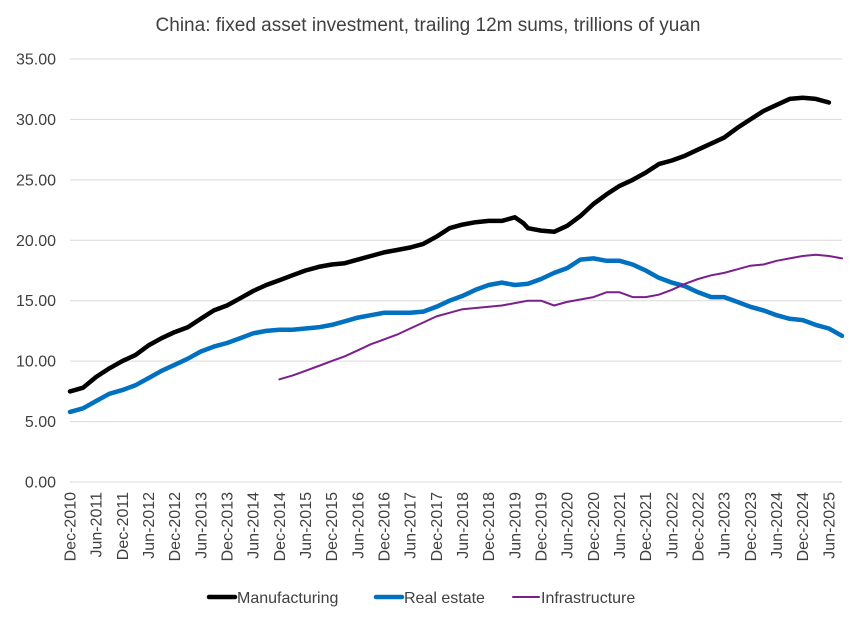 This screenshot has width=855, height=622. What do you see at coordinates (777, 525) in the screenshot?
I see `x-tick-label: Jun-2024` at bounding box center [777, 525].